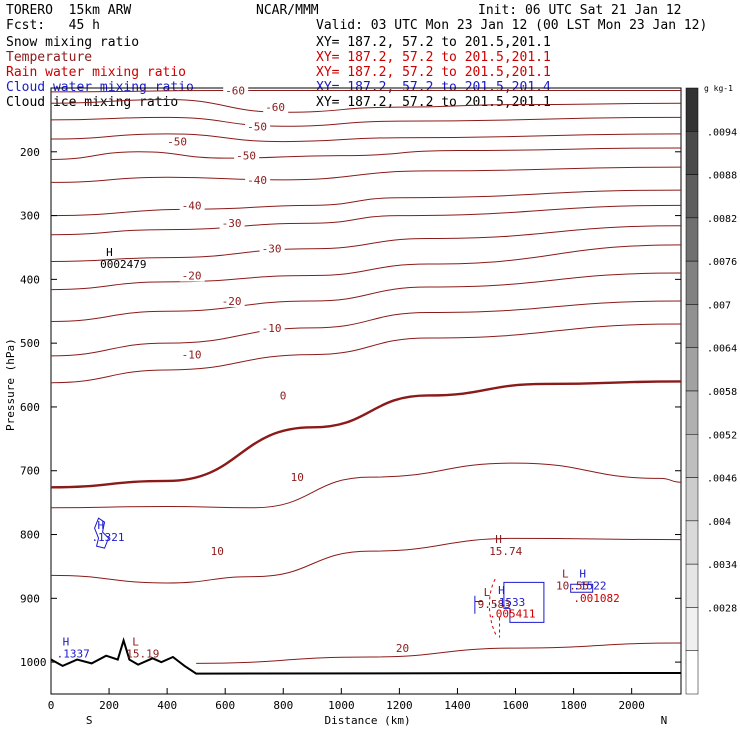 The image size is (740, 740). I want to click on temperature-contour-label: 20, so click(402, 648).